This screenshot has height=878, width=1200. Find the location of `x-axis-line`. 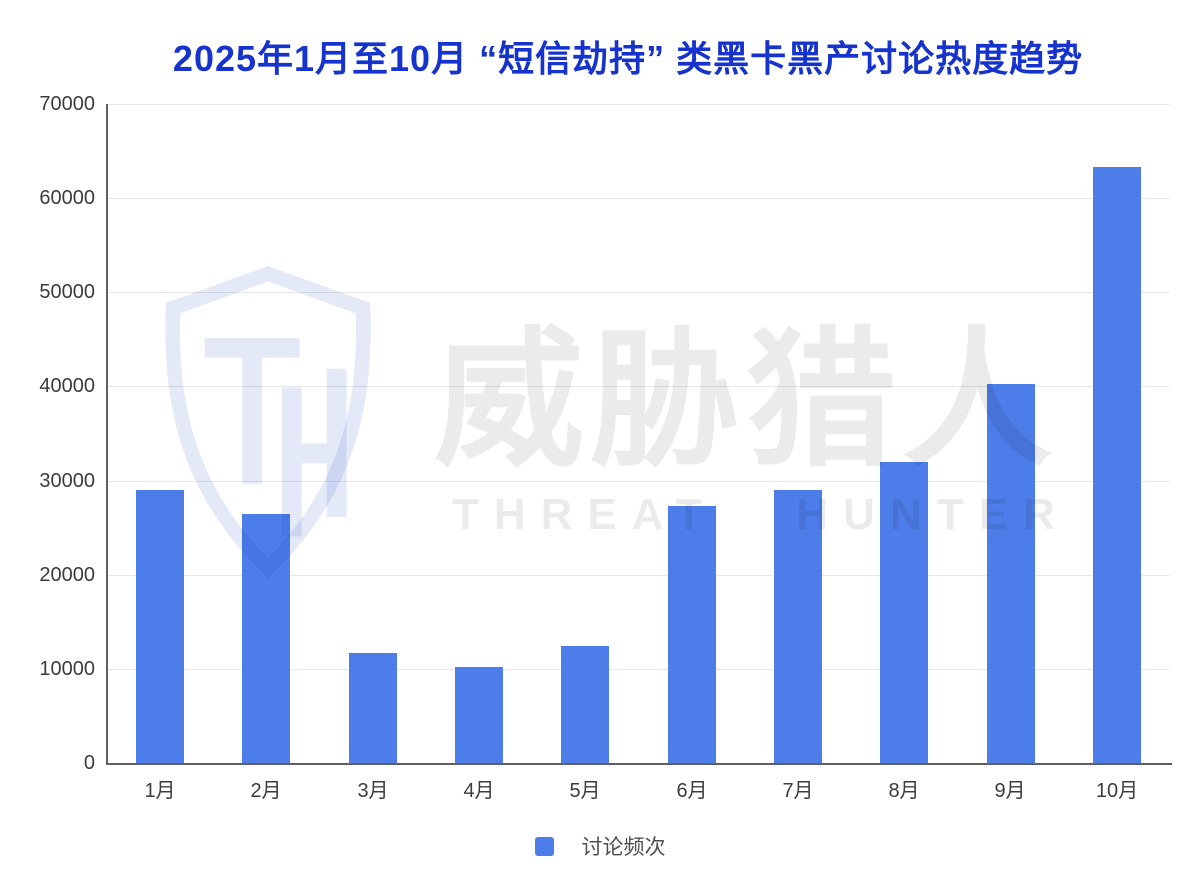

x-axis-line is located at coordinates (639, 764).